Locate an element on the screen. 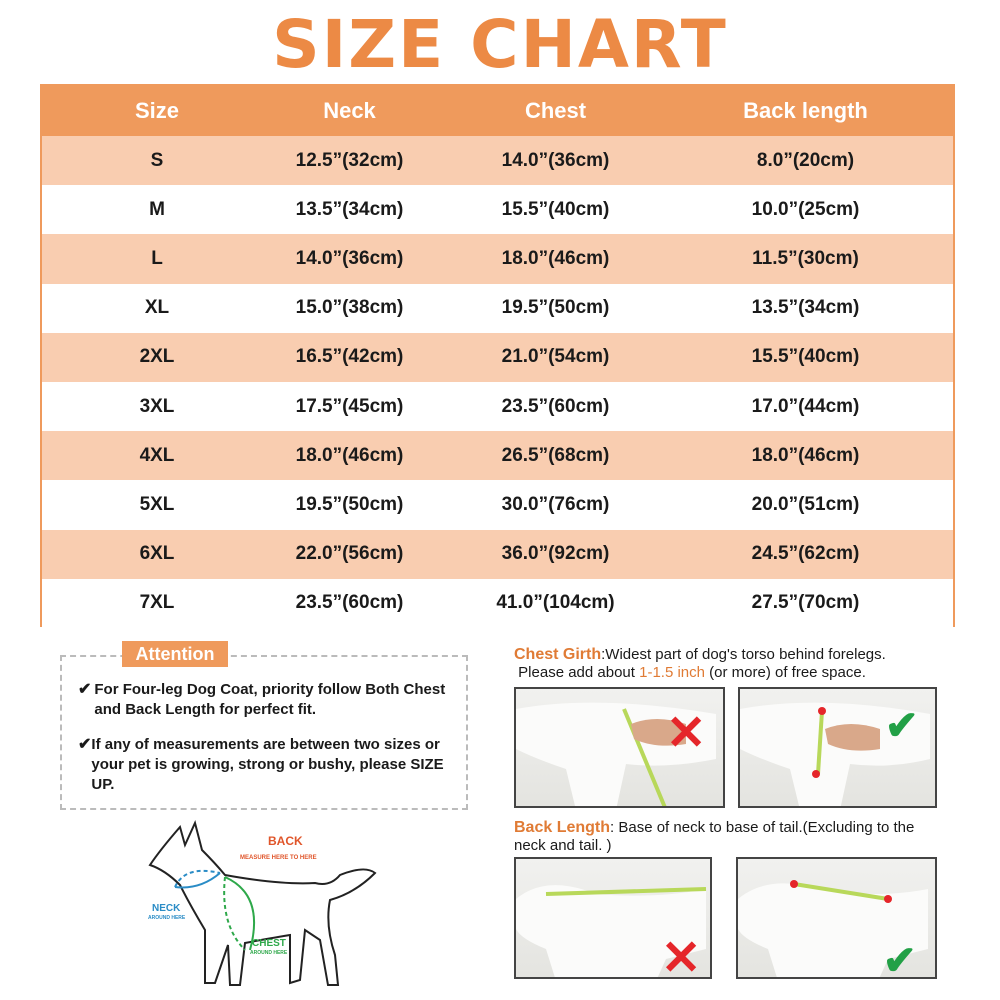 The image size is (1000, 1000). cell-size: S is located at coordinates (157, 160).